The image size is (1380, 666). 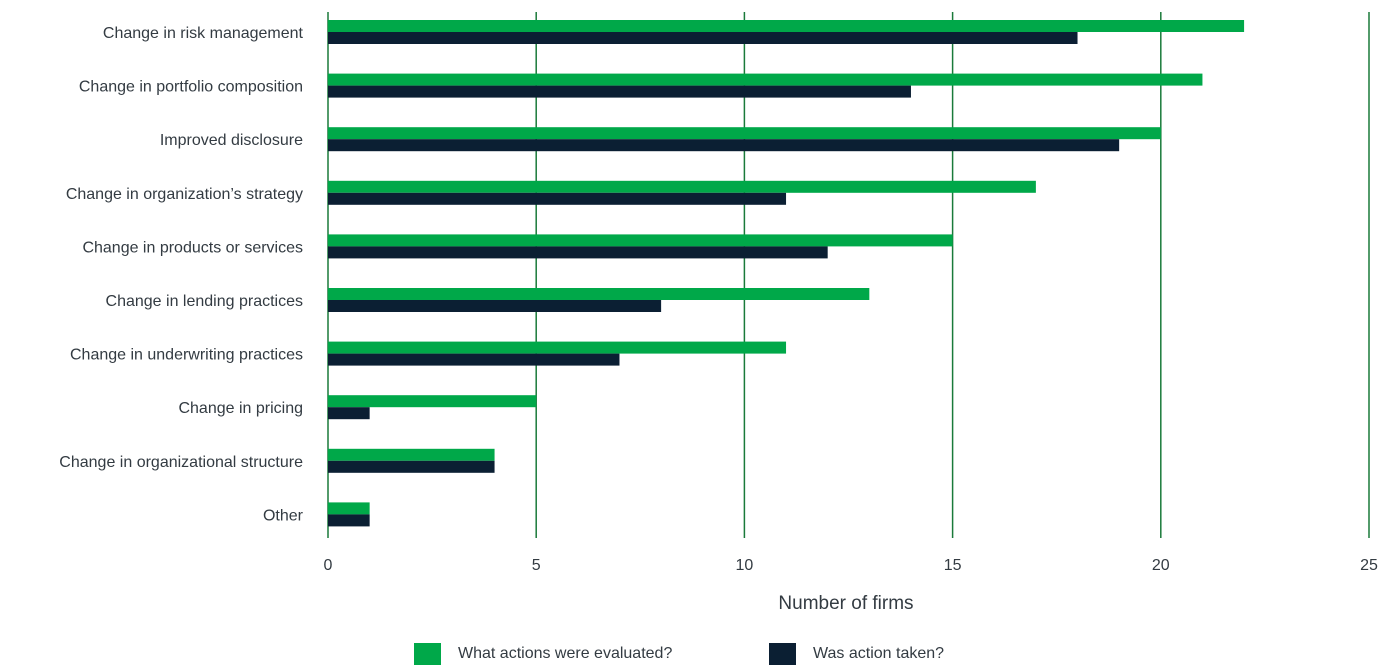 What do you see at coordinates (203, 33) in the screenshot?
I see `category-label: Change in risk management` at bounding box center [203, 33].